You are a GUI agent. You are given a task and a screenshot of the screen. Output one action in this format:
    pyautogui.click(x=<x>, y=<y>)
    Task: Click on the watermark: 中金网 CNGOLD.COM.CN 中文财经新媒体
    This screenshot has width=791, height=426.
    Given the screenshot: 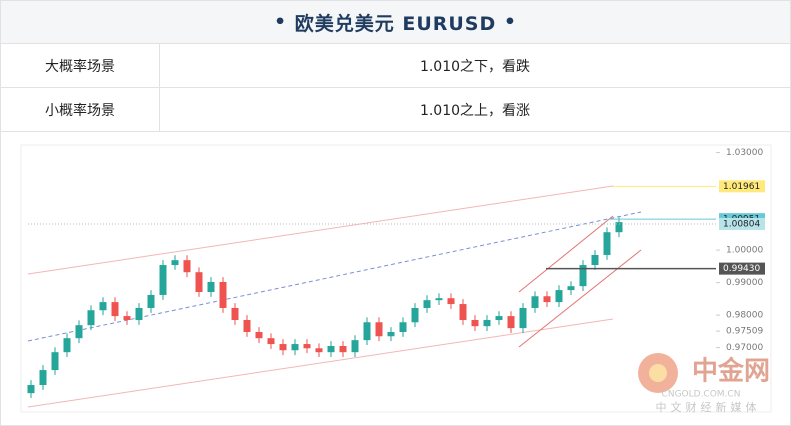 What is the action you would take?
    pyautogui.click(x=704, y=383)
    